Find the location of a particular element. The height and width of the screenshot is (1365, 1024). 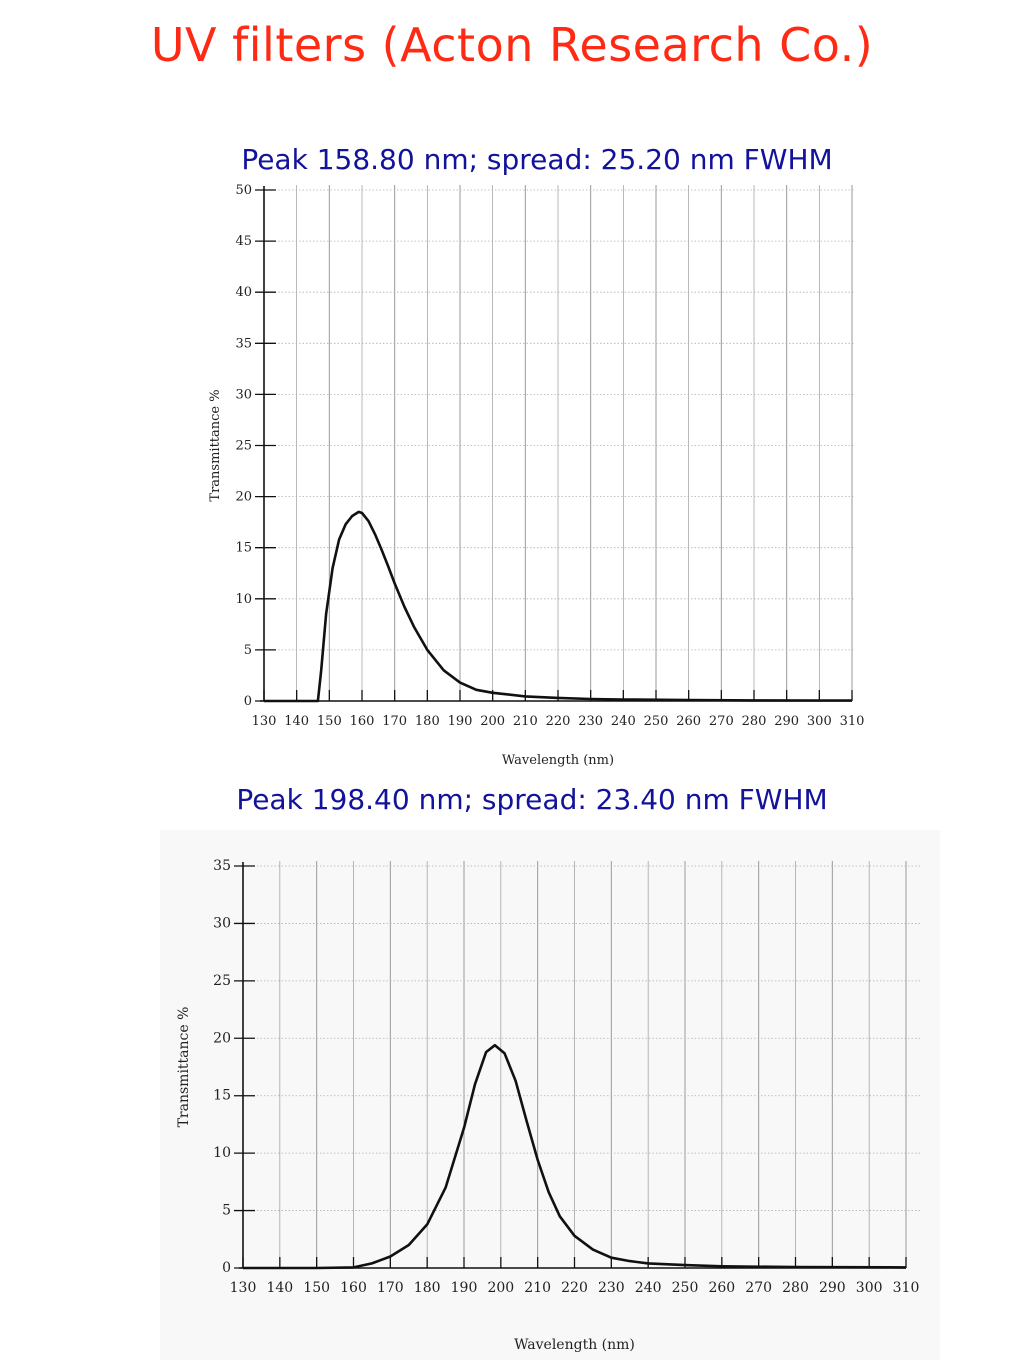

chart-2-x-tick-label: 130 is located at coordinates (243, 1288).